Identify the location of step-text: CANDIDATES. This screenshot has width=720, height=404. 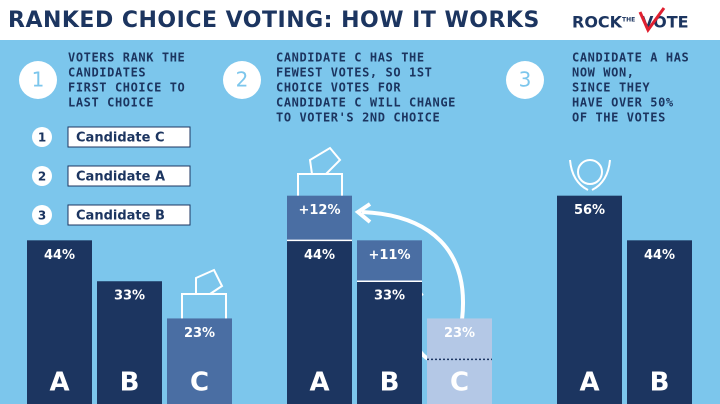
(107, 73).